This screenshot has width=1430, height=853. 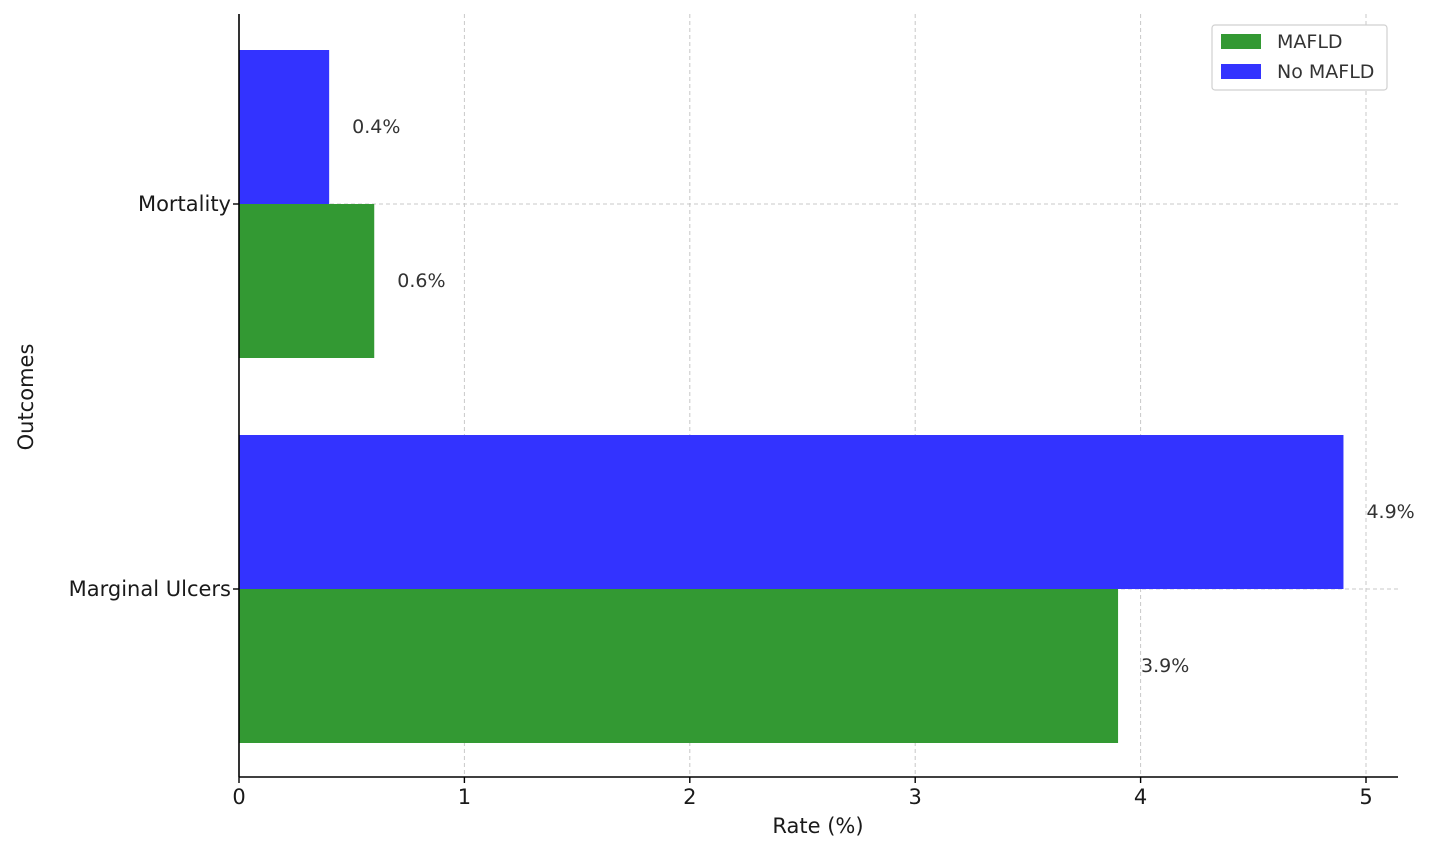 What do you see at coordinates (421, 281) in the screenshot?
I see `bar-value-label: 0.6%` at bounding box center [421, 281].